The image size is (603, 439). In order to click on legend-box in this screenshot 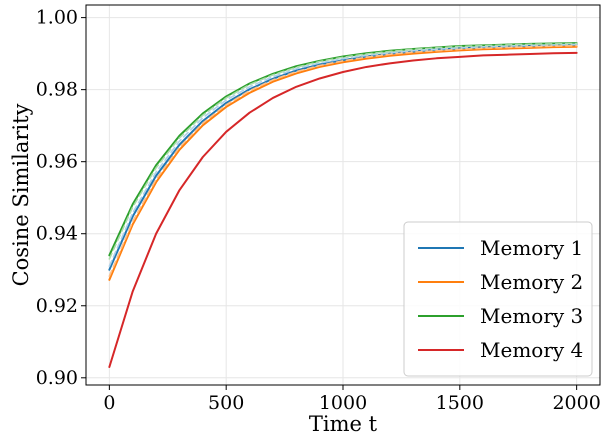, I will do `click(498, 299)`.